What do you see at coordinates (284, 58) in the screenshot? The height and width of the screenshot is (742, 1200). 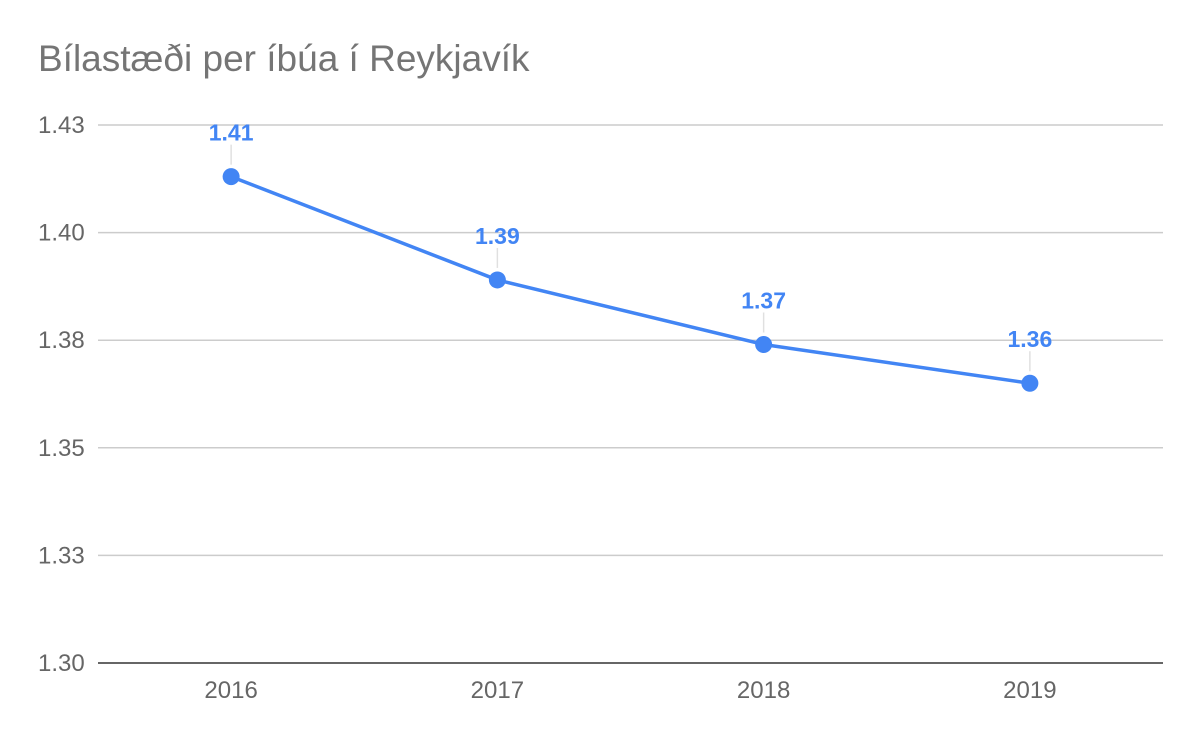 I see `chart-title: Bílastæði per íbúa í Reykjavík` at bounding box center [284, 58].